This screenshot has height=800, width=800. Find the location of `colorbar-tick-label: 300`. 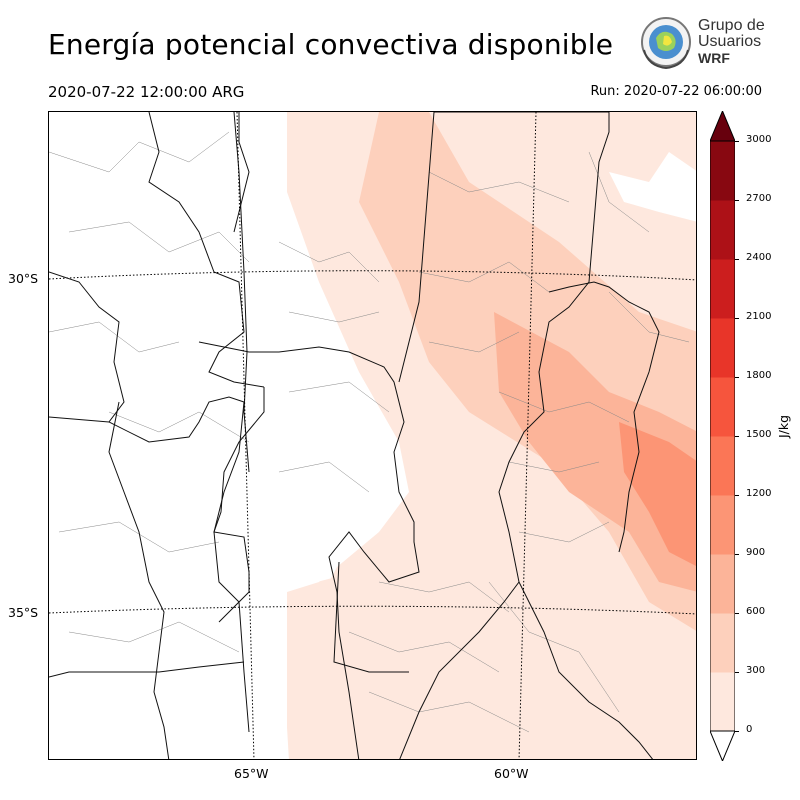

colorbar-tick-label: 300 is located at coordinates (756, 670).